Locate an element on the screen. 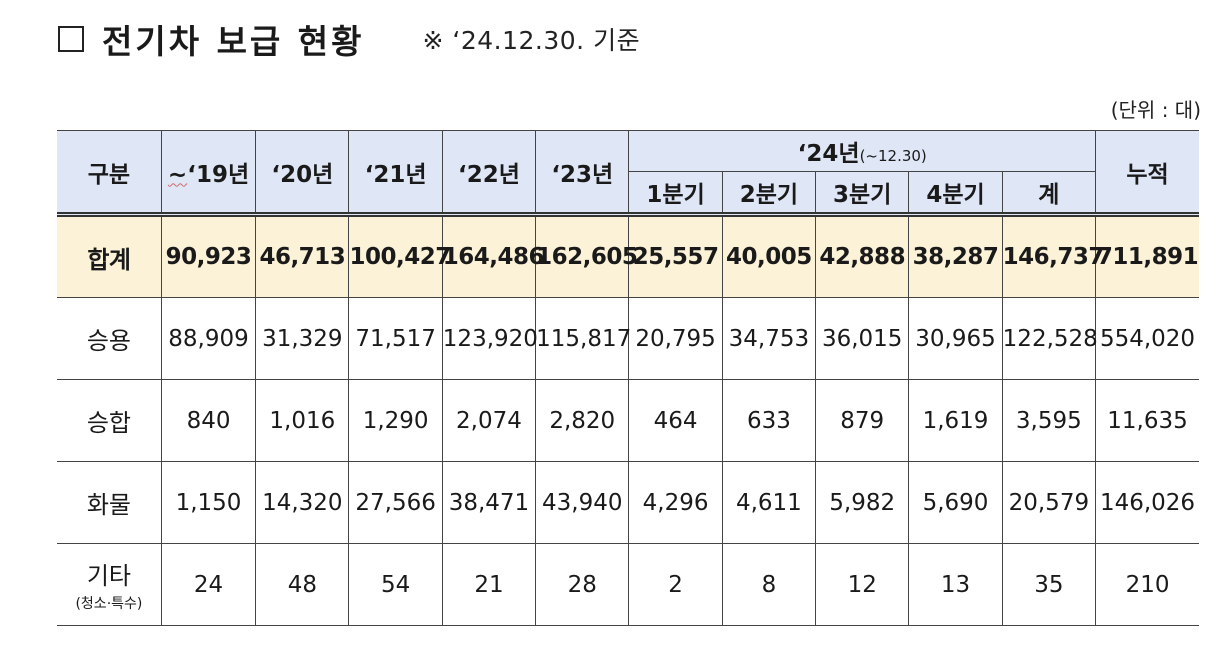 Image resolution: width=1223 pixels, height=645 pixels. table-cell: 88,909 is located at coordinates (208, 338).